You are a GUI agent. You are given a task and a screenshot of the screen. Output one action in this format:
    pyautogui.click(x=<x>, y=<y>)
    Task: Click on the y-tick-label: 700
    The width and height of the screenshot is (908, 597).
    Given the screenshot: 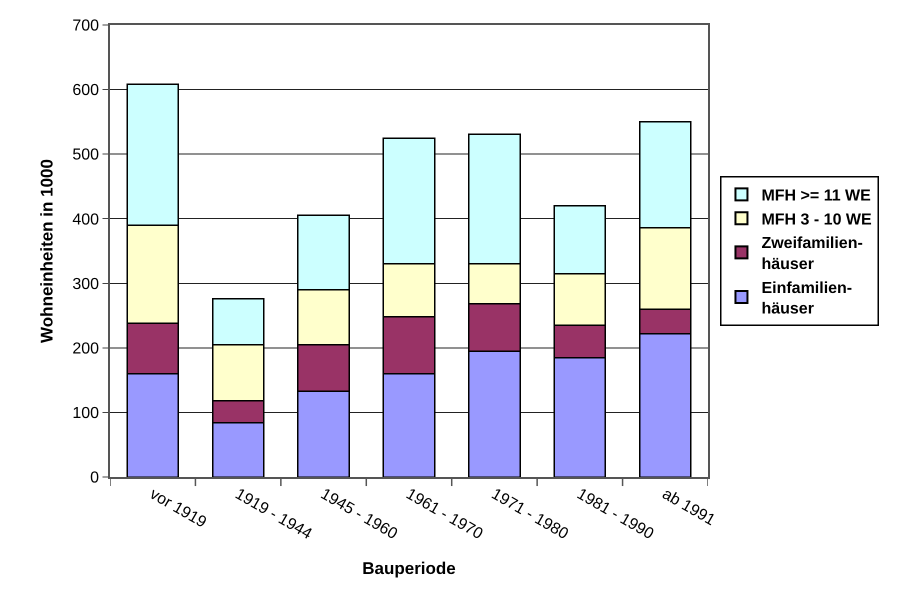 What is the action you would take?
    pyautogui.click(x=86, y=26)
    